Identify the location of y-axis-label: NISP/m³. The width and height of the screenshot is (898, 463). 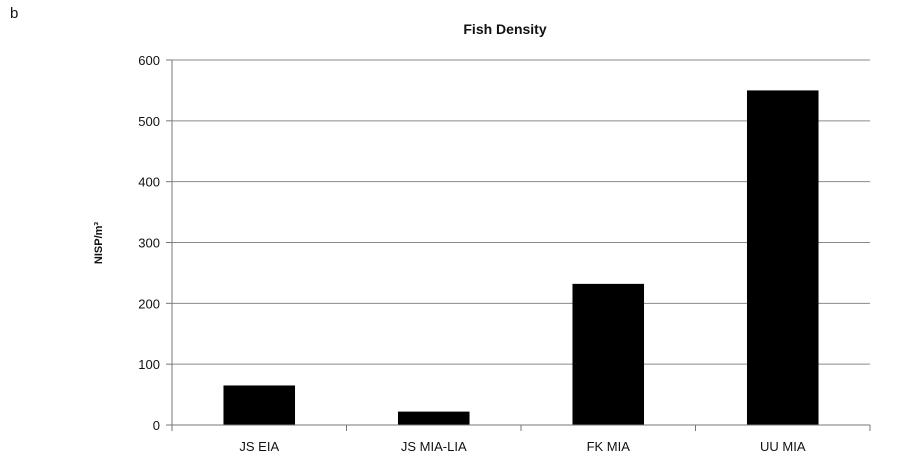
(99, 243).